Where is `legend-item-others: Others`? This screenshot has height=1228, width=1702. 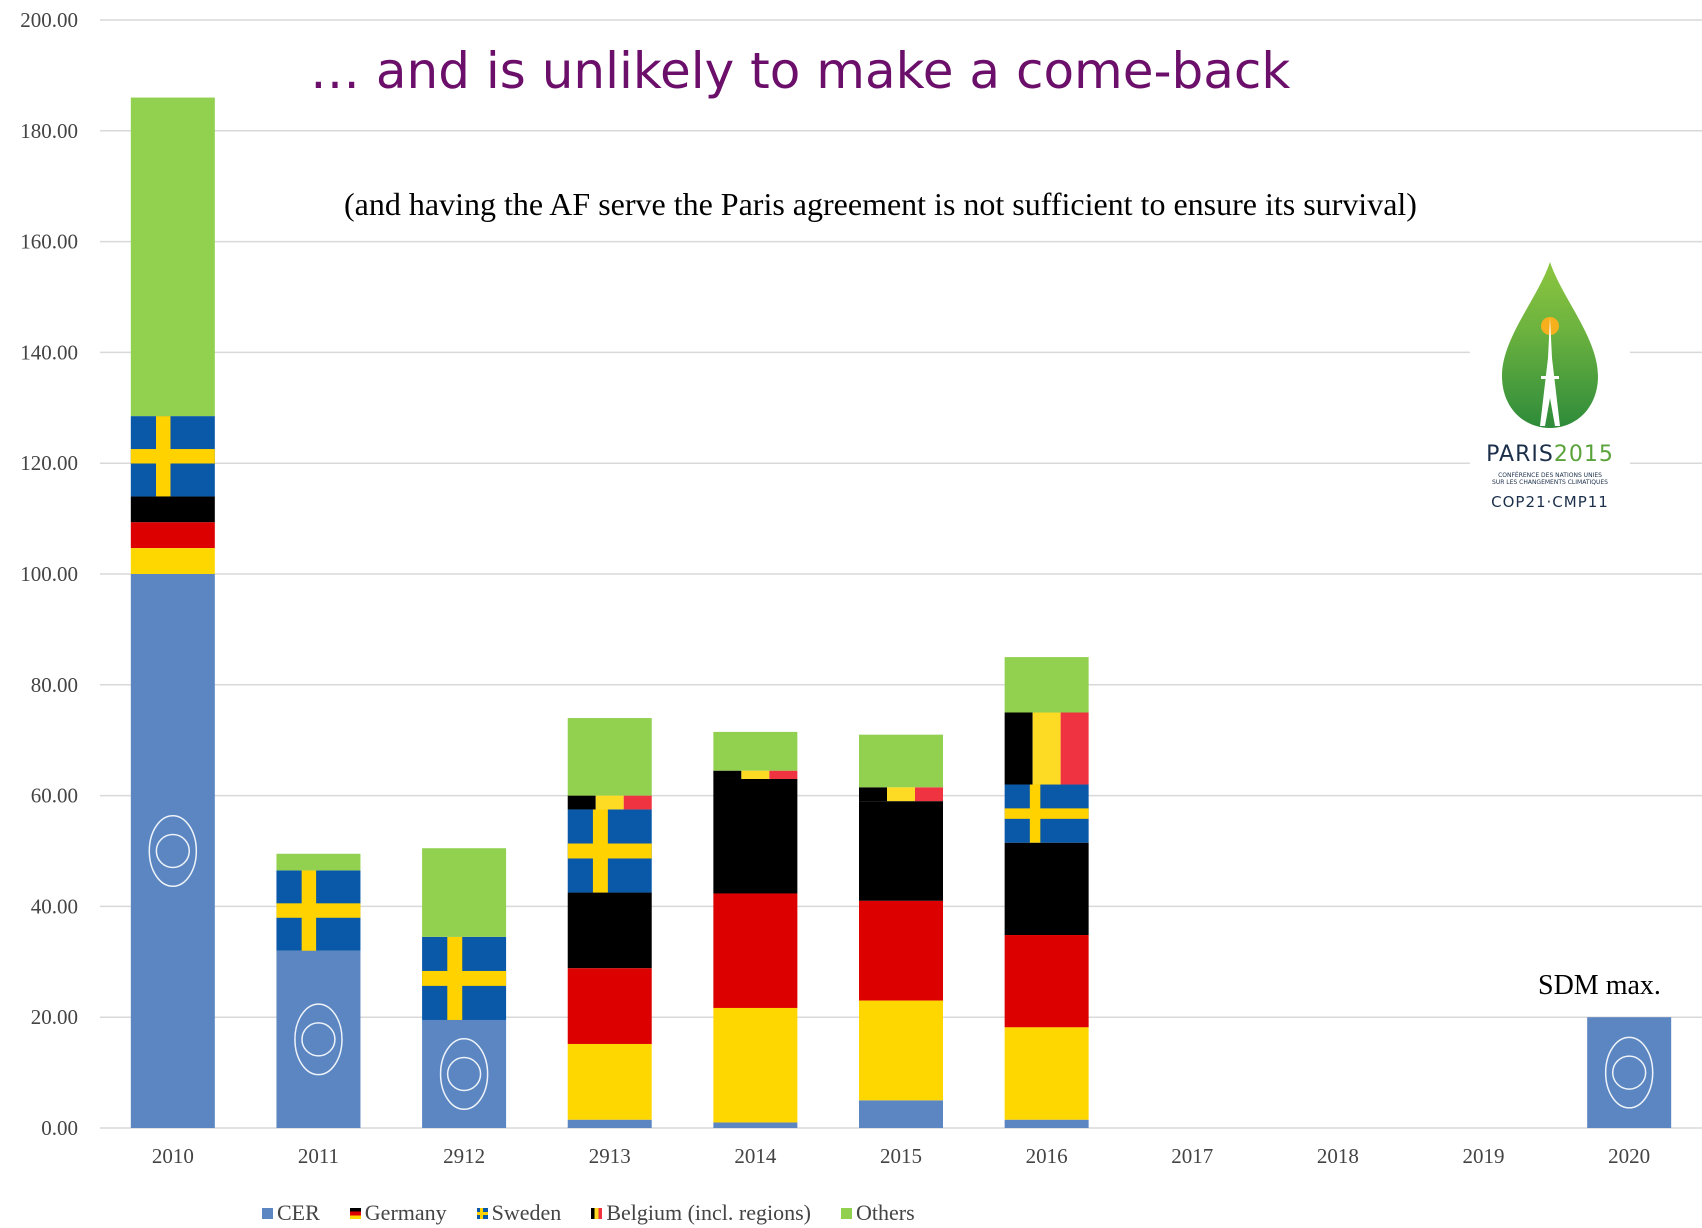
legend-item-others: Others is located at coordinates (878, 1213).